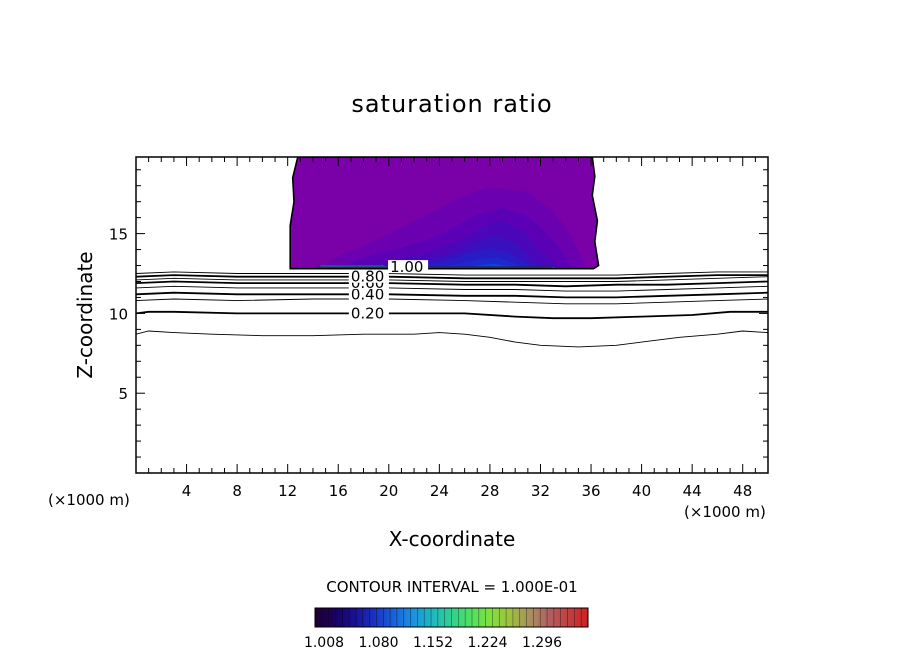 This screenshot has height=654, width=904. What do you see at coordinates (489, 491) in the screenshot?
I see `x-tick-label-28: 28` at bounding box center [489, 491].